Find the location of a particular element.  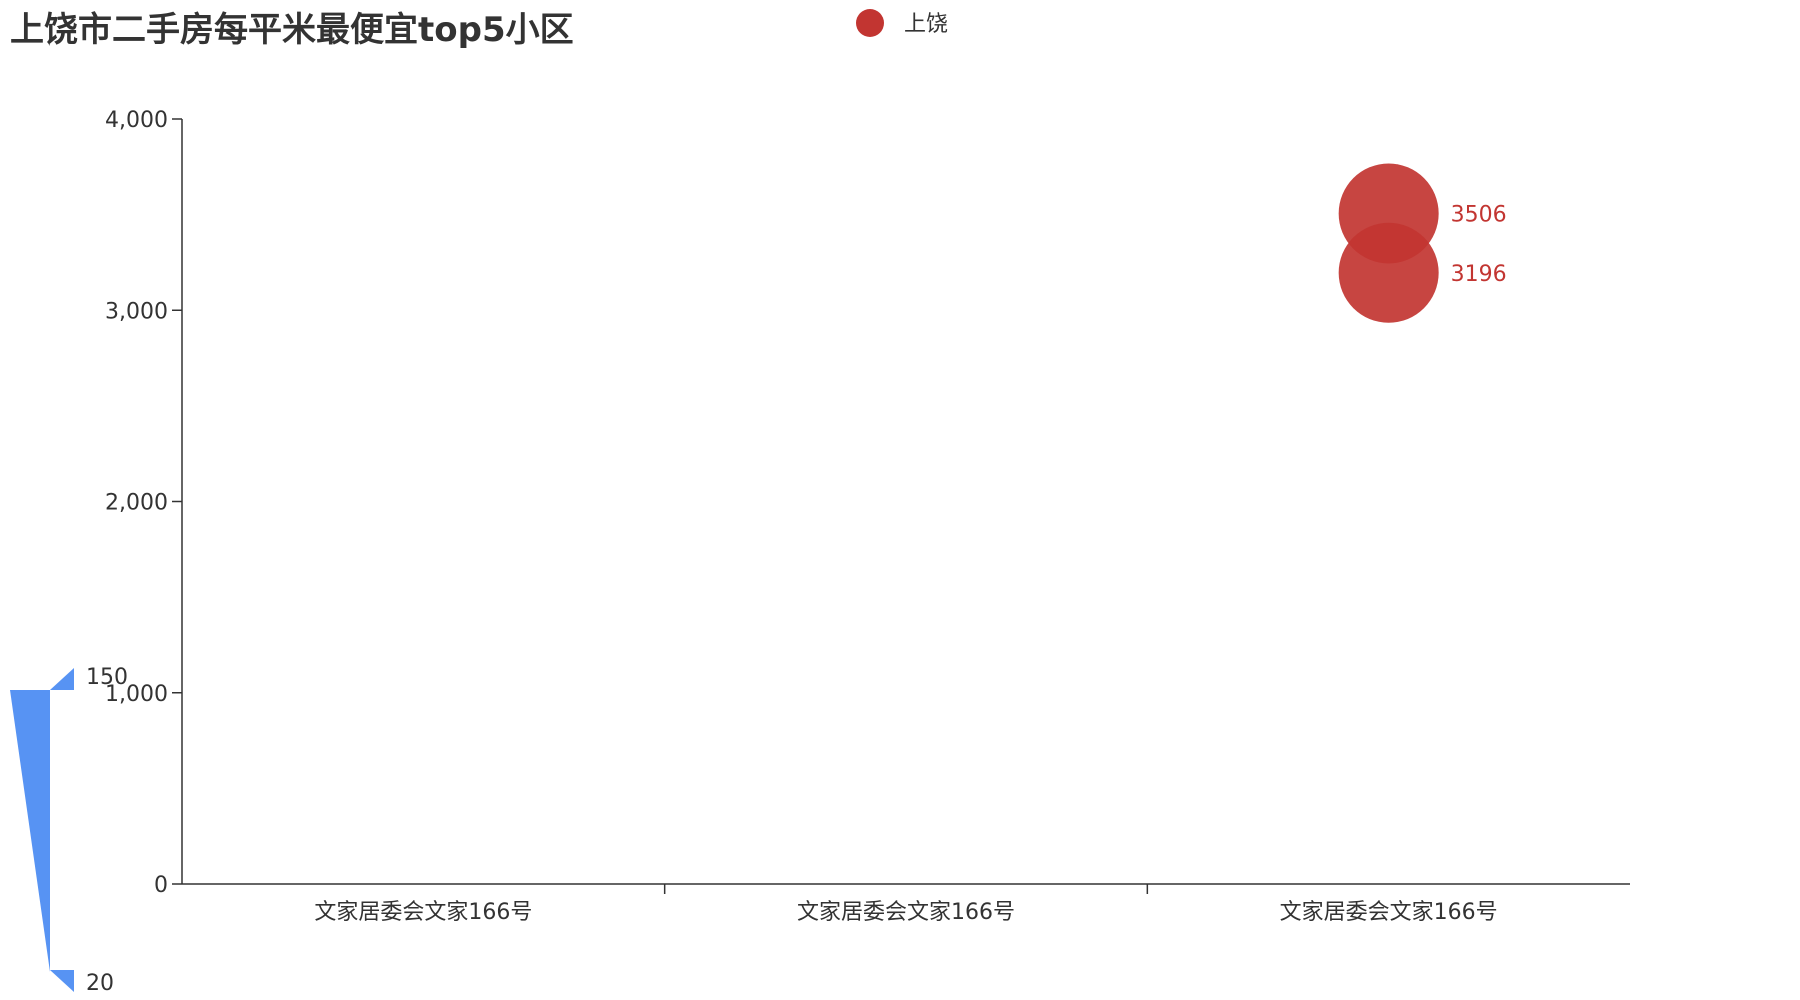

y-tick-label: 3,000 is located at coordinates (136, 311).